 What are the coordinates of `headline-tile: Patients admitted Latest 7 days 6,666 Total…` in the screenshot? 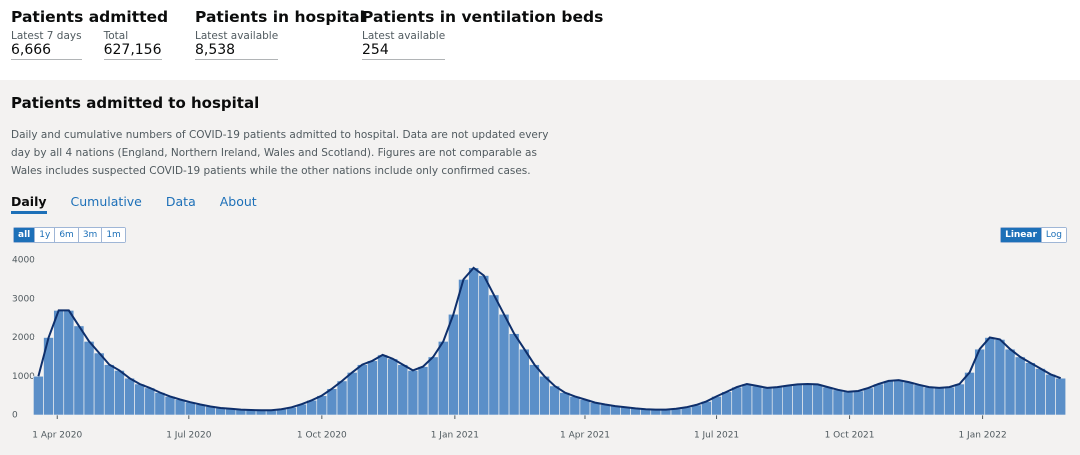 It's located at (97, 34).